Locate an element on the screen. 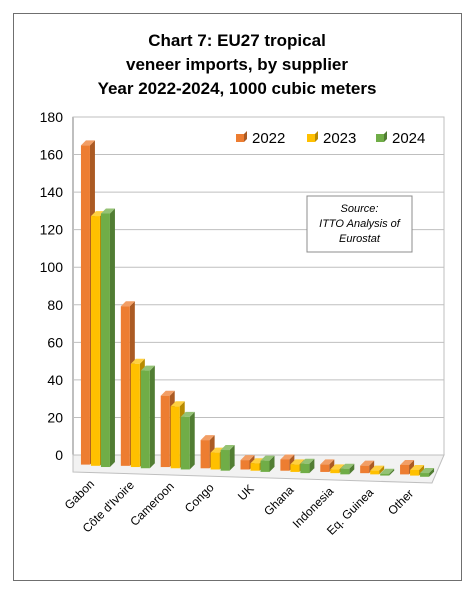 The image size is (475, 598). y-axis-ticks: 0 20 40 60 80 100 120 140 160 180 is located at coordinates (52, 286).